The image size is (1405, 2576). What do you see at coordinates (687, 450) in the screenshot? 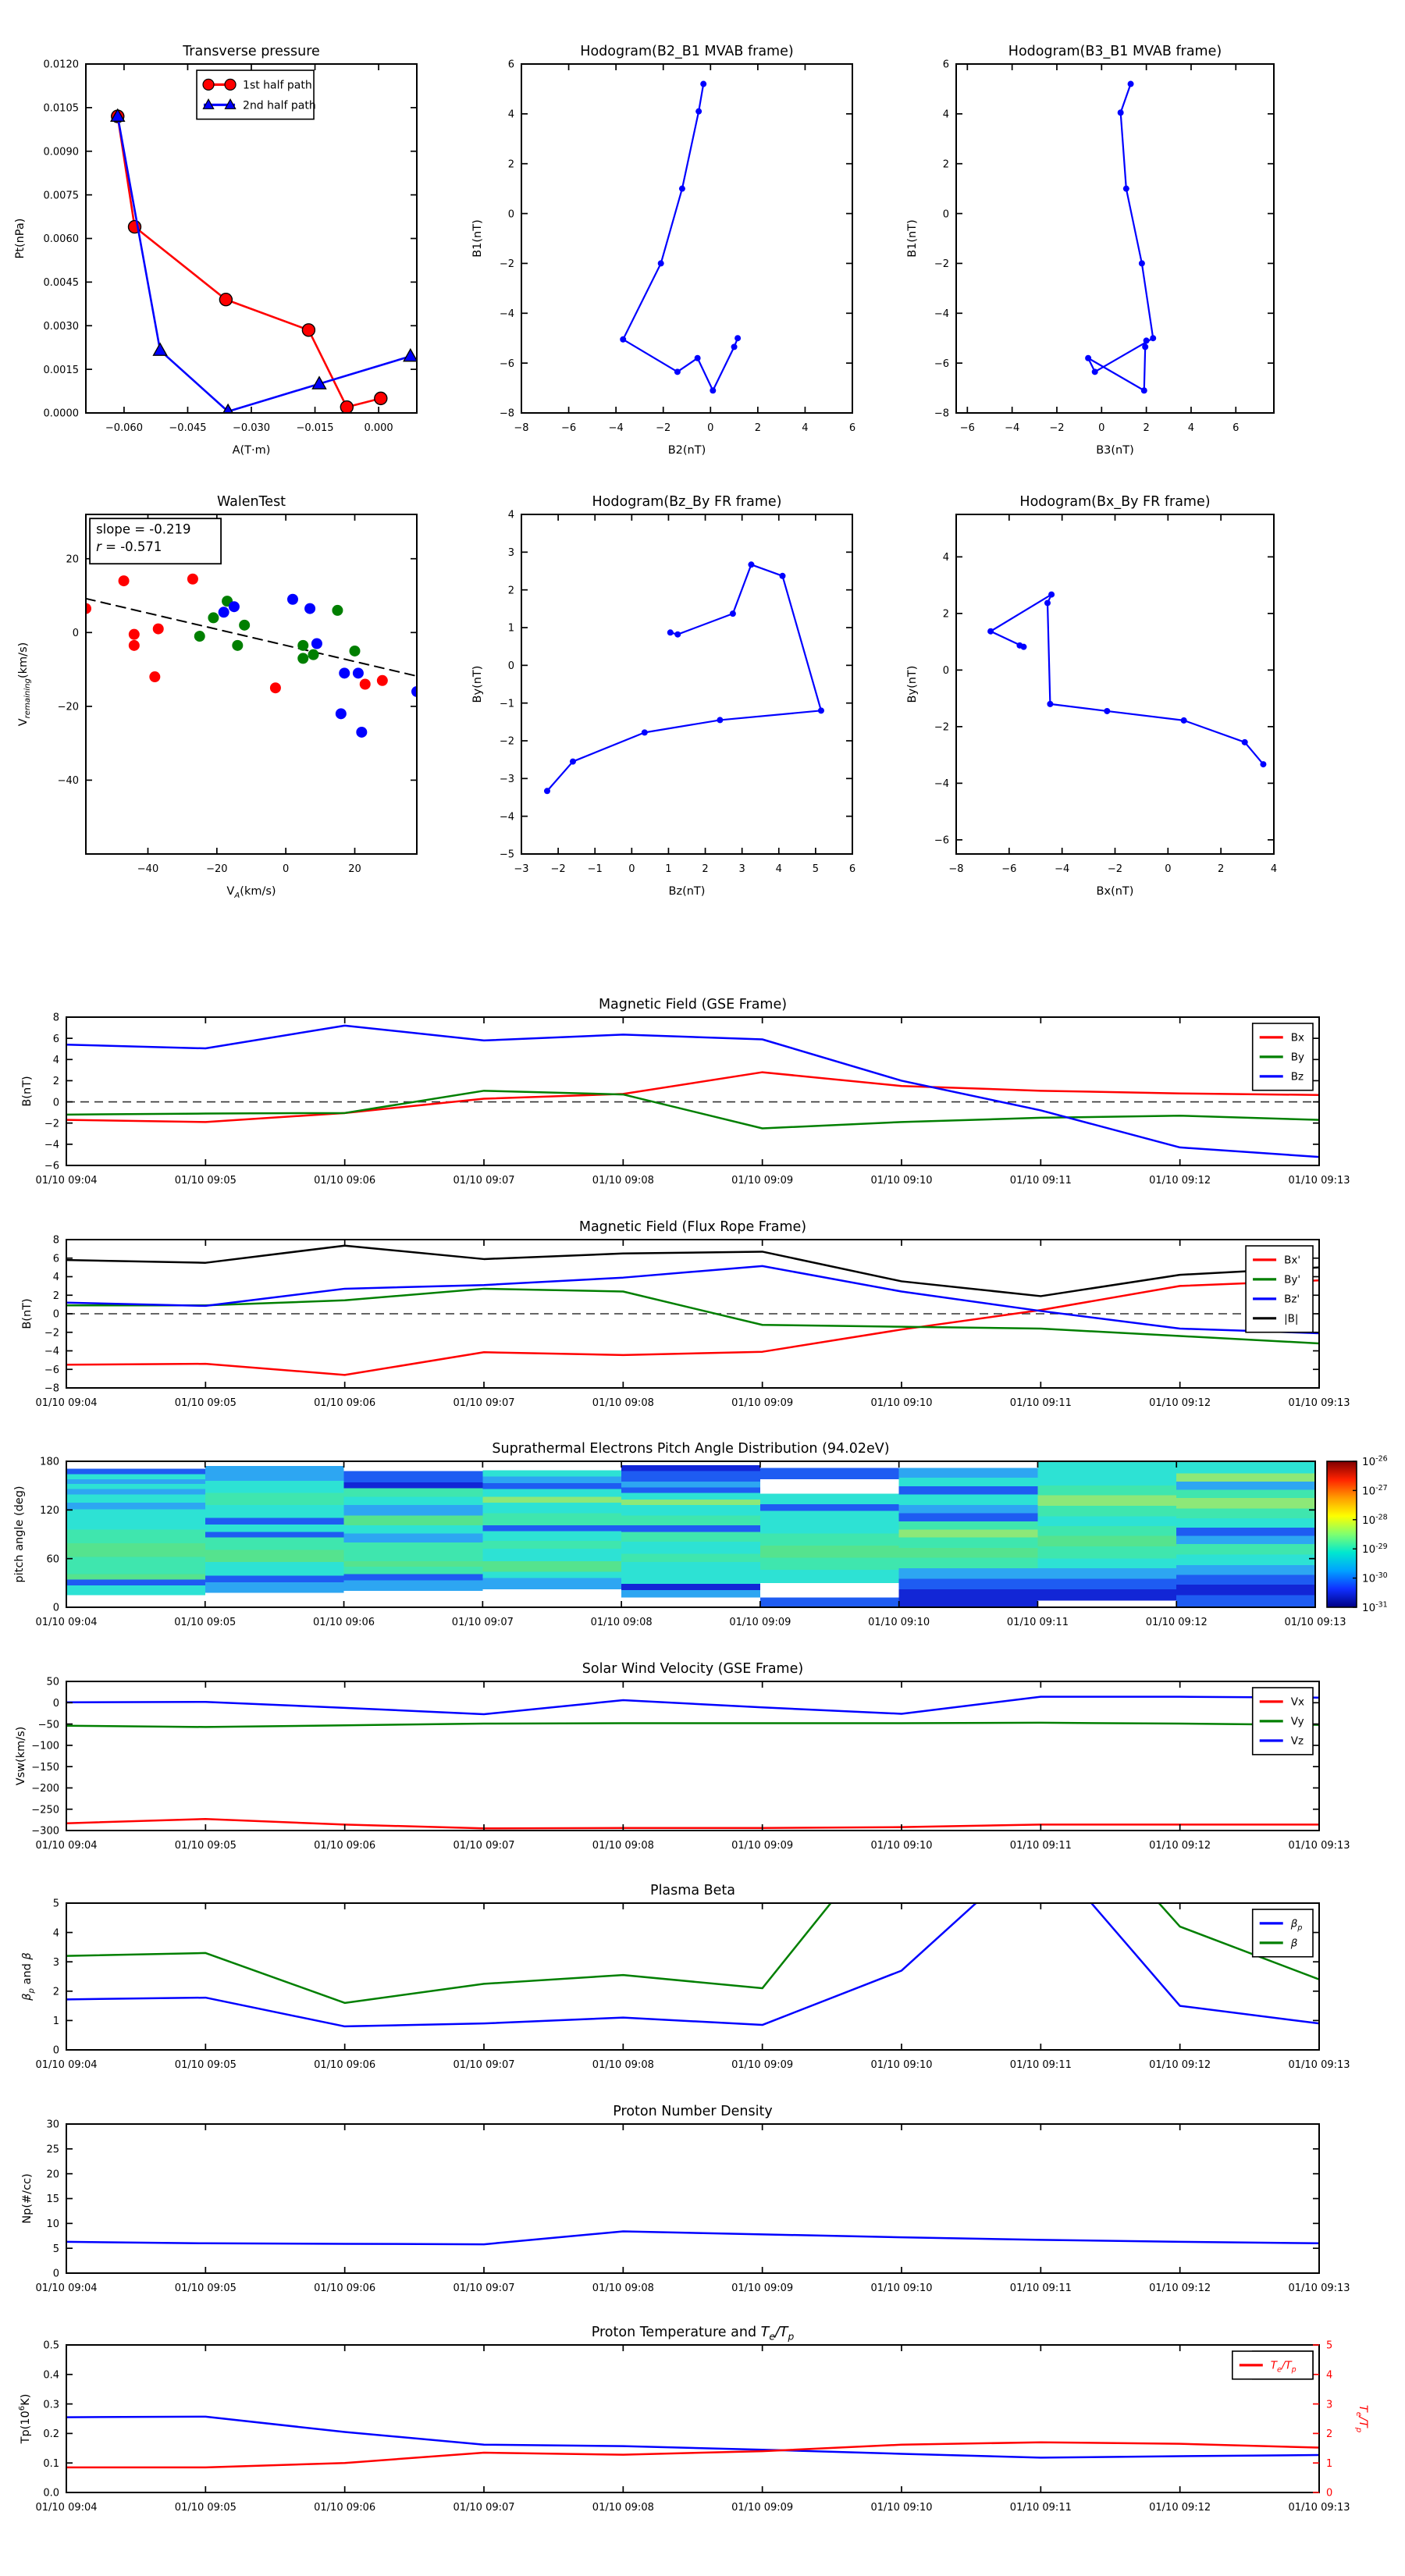
I see `x-axis-label: B2(nT)` at bounding box center [687, 450].